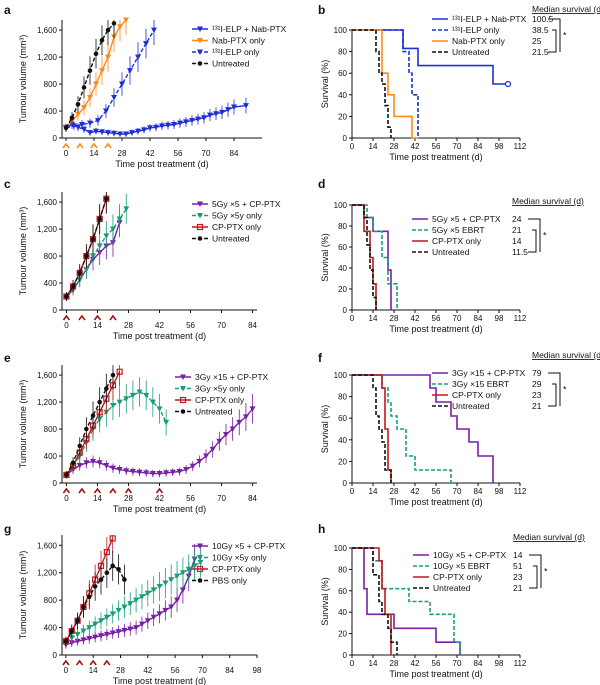  Describe the element at coordinates (342, 289) in the screenshot. I see `y-tick-label-d: 20` at that location.